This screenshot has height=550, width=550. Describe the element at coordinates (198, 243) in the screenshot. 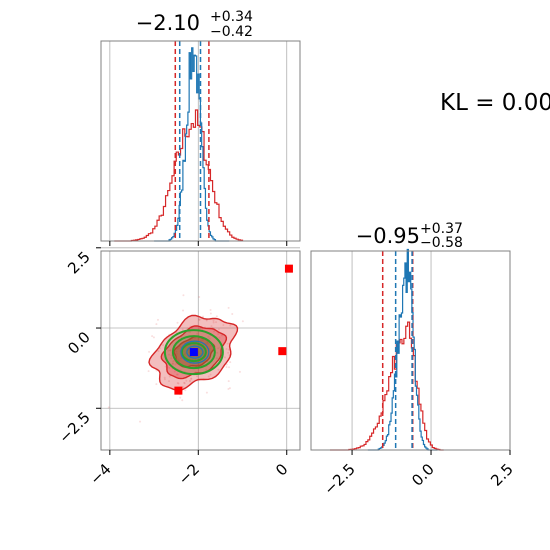

I see `param0-ticks` at that location.